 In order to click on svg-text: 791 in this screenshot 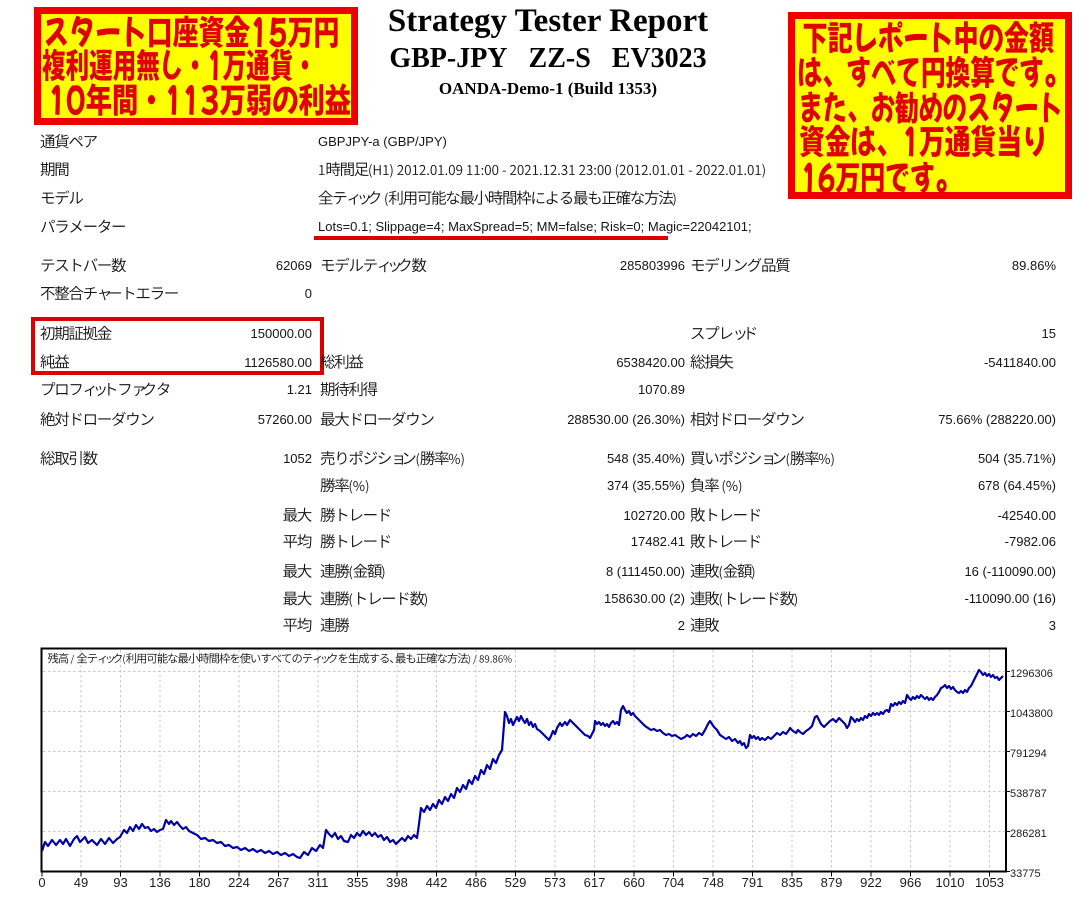, I will do `click(753, 882)`.